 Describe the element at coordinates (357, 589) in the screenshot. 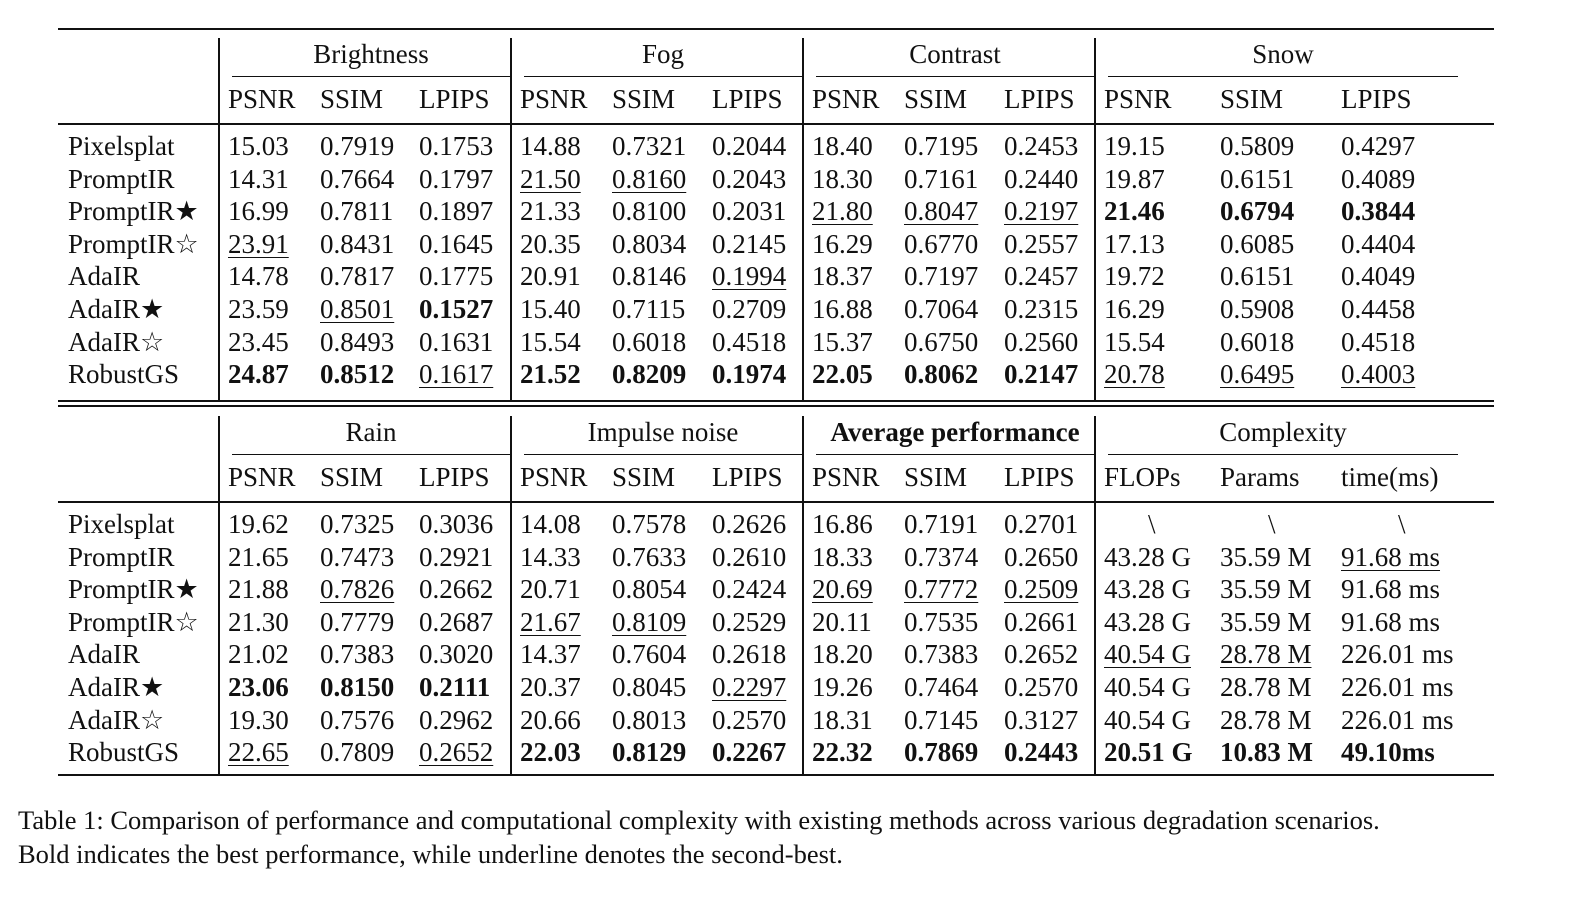

I see `table-cell: 0.7826` at that location.